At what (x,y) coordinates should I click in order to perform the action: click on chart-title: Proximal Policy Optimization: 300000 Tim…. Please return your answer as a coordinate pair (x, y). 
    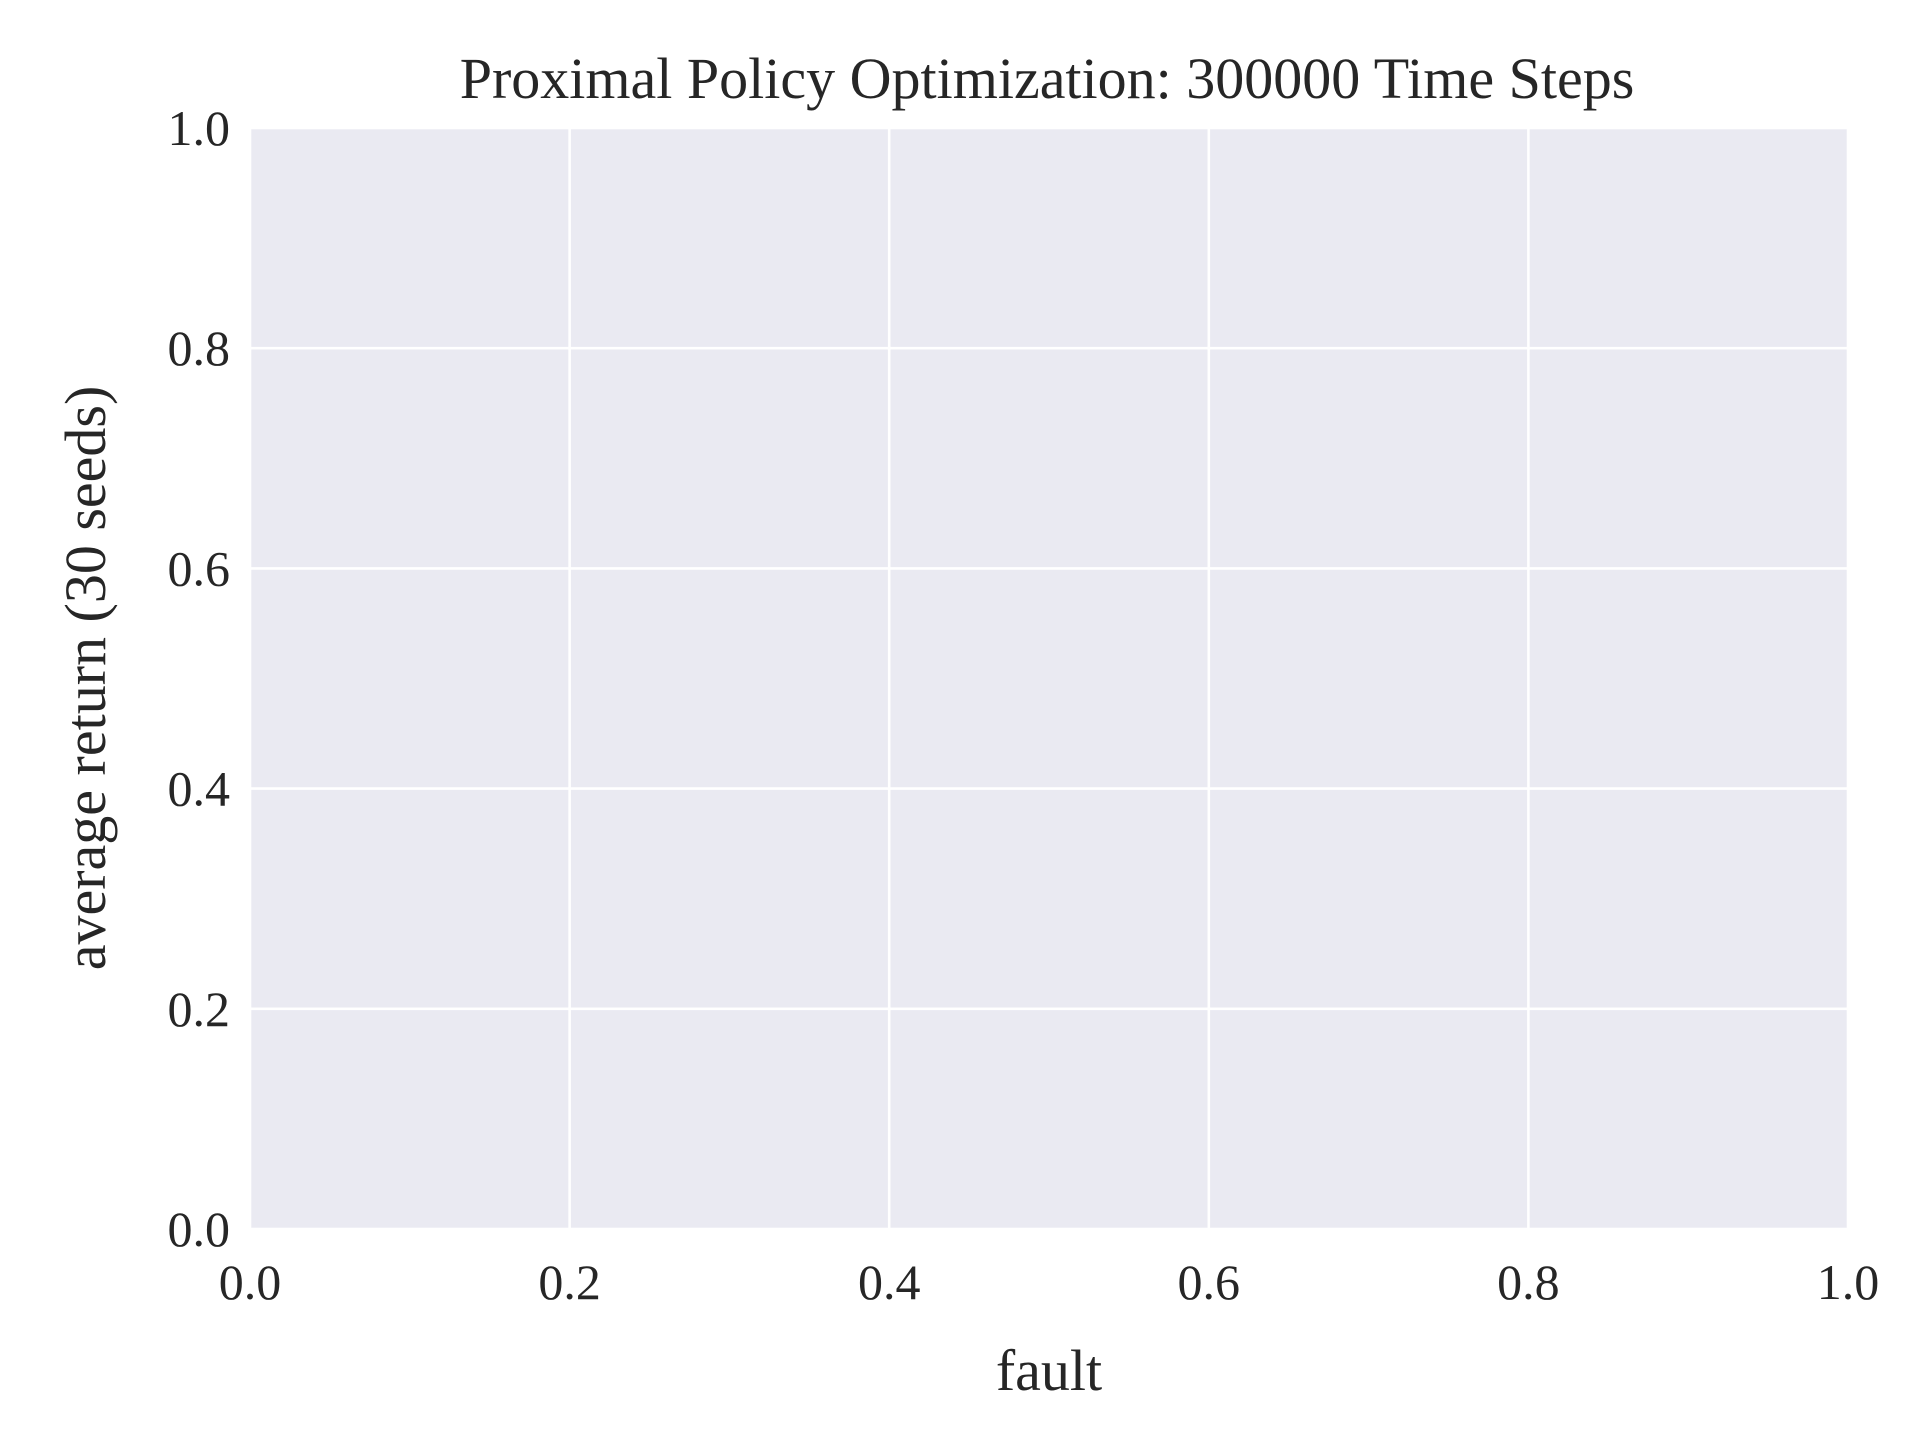
    Looking at the image, I should click on (1047, 78).